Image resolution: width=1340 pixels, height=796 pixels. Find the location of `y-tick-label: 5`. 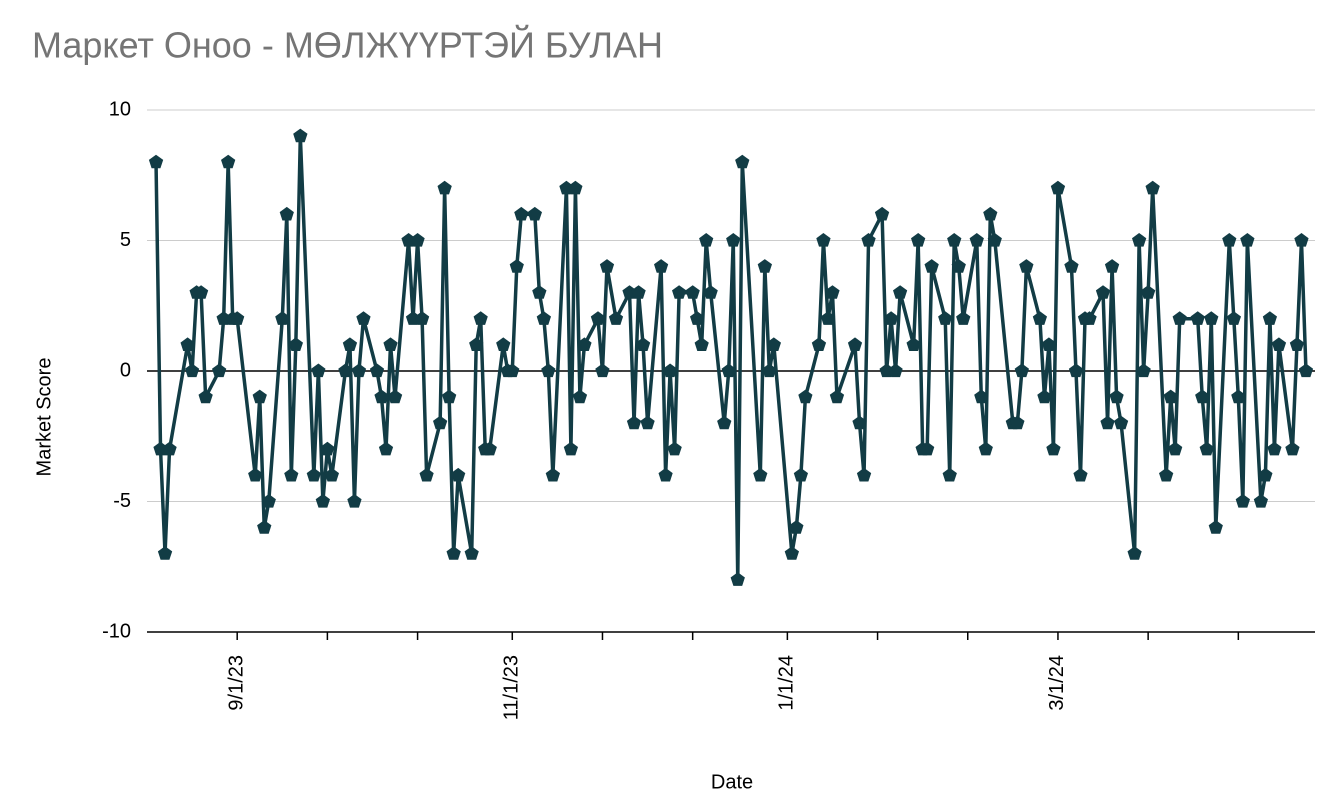

y-tick-label: 5 is located at coordinates (125, 240).